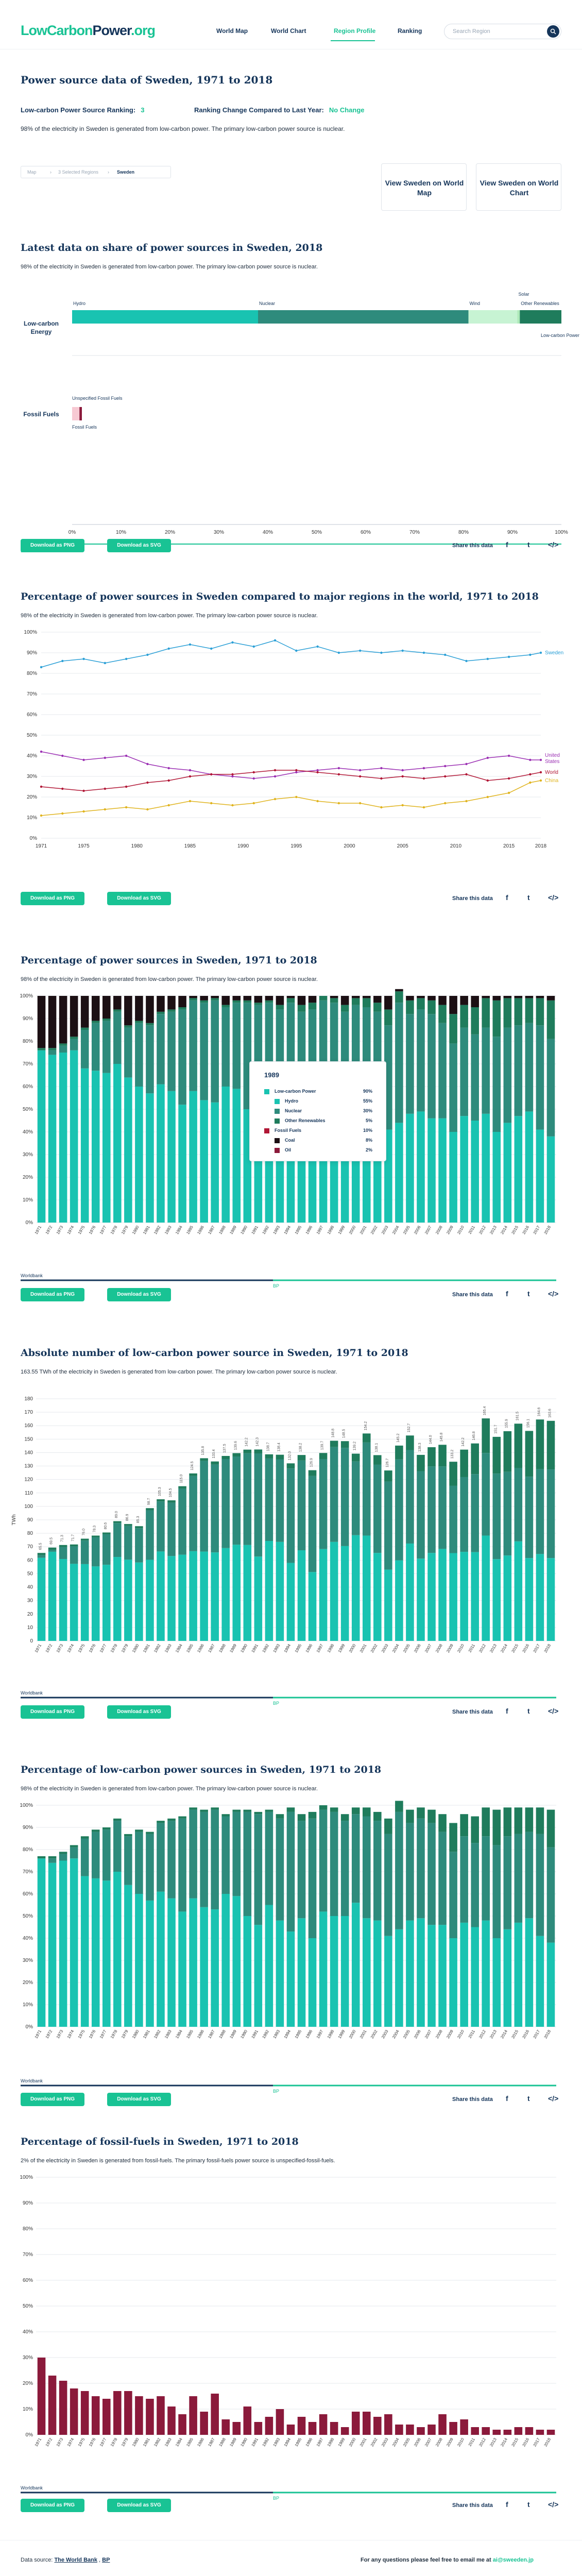 The width and height of the screenshot is (582, 2576). I want to click on change-value: No Change, so click(347, 110).